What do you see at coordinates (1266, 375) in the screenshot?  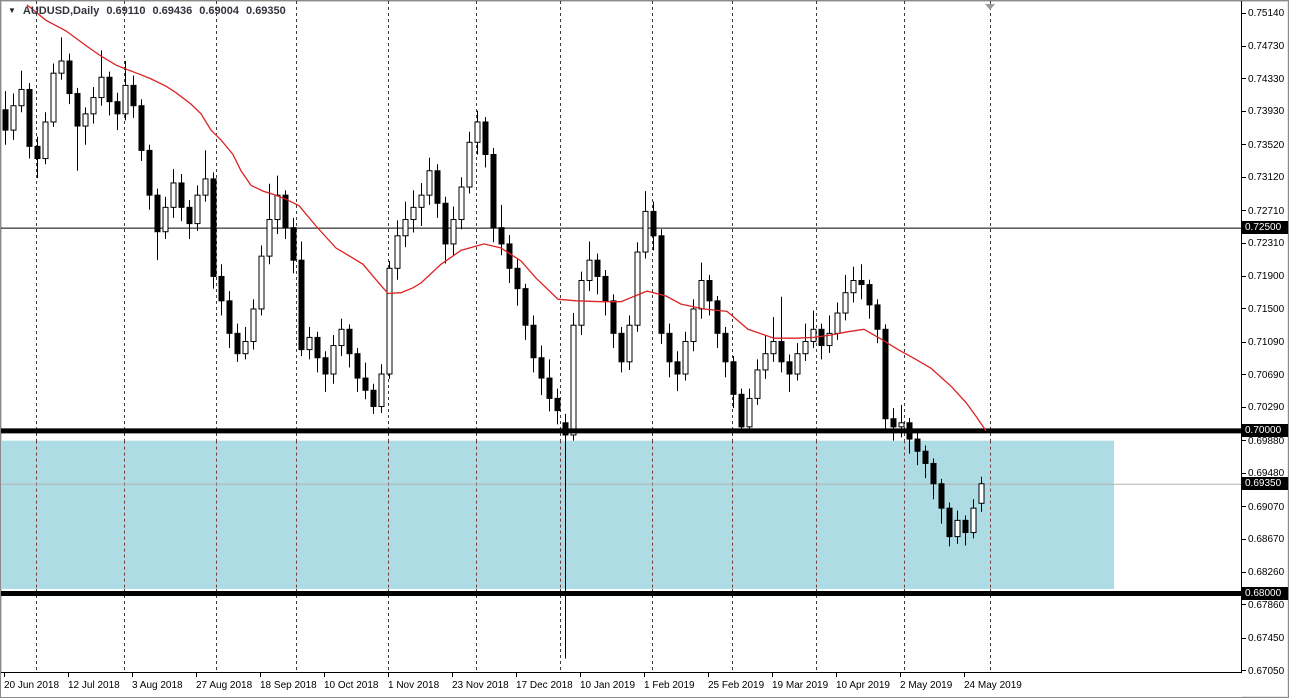 I see `price-tick-label: 0.70690` at bounding box center [1266, 375].